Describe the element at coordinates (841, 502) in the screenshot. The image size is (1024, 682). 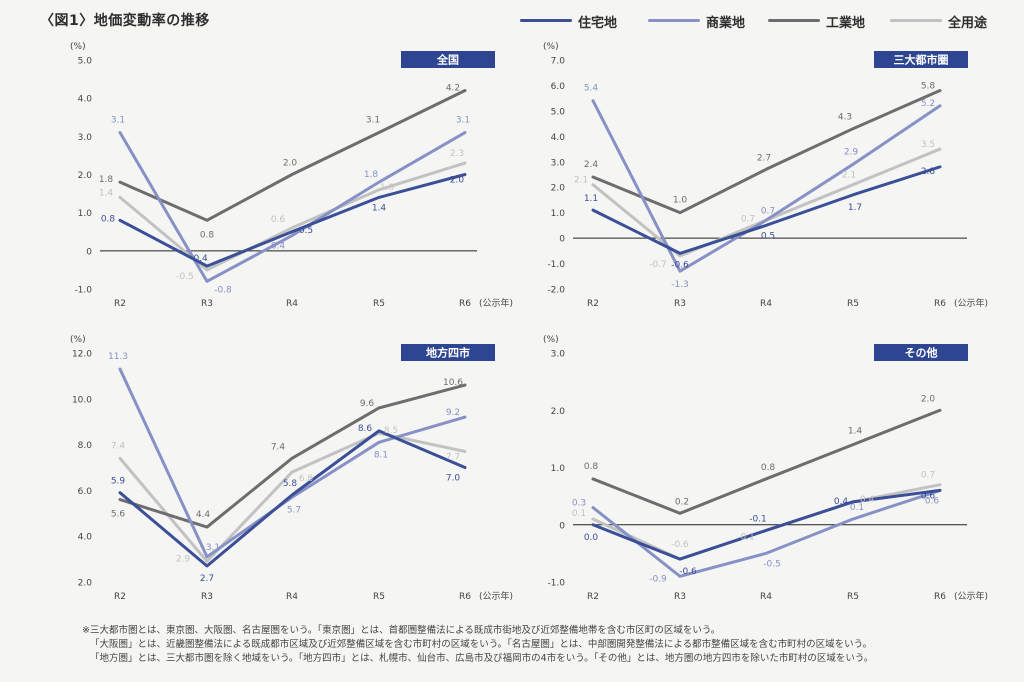
I see `data-label: 0.4` at that location.